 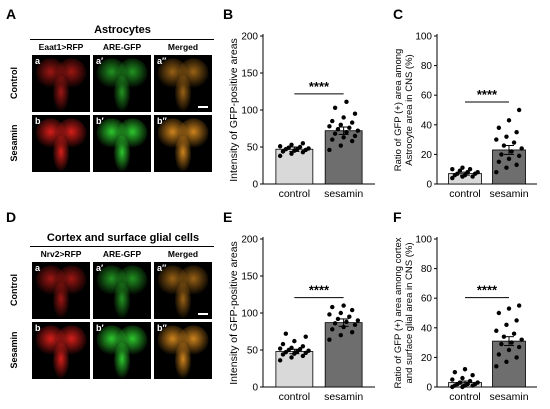 I want to click on subpanel-letter: b′, so click(x=100, y=121).